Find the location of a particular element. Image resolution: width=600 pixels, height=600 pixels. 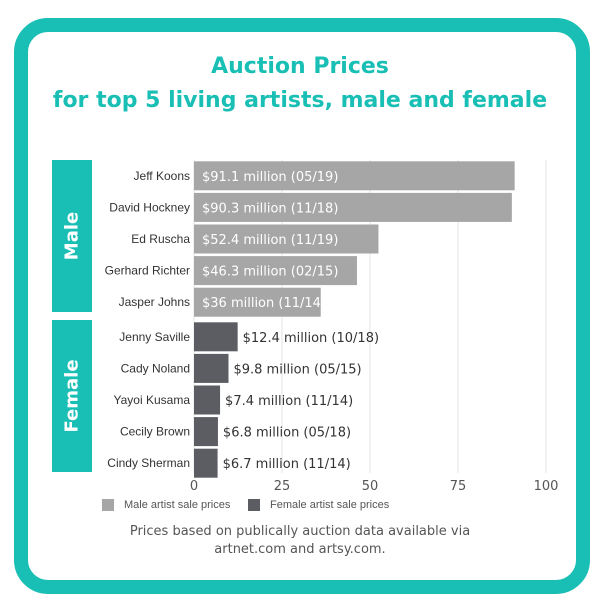

category-label: Ed Ruscha is located at coordinates (160, 239).